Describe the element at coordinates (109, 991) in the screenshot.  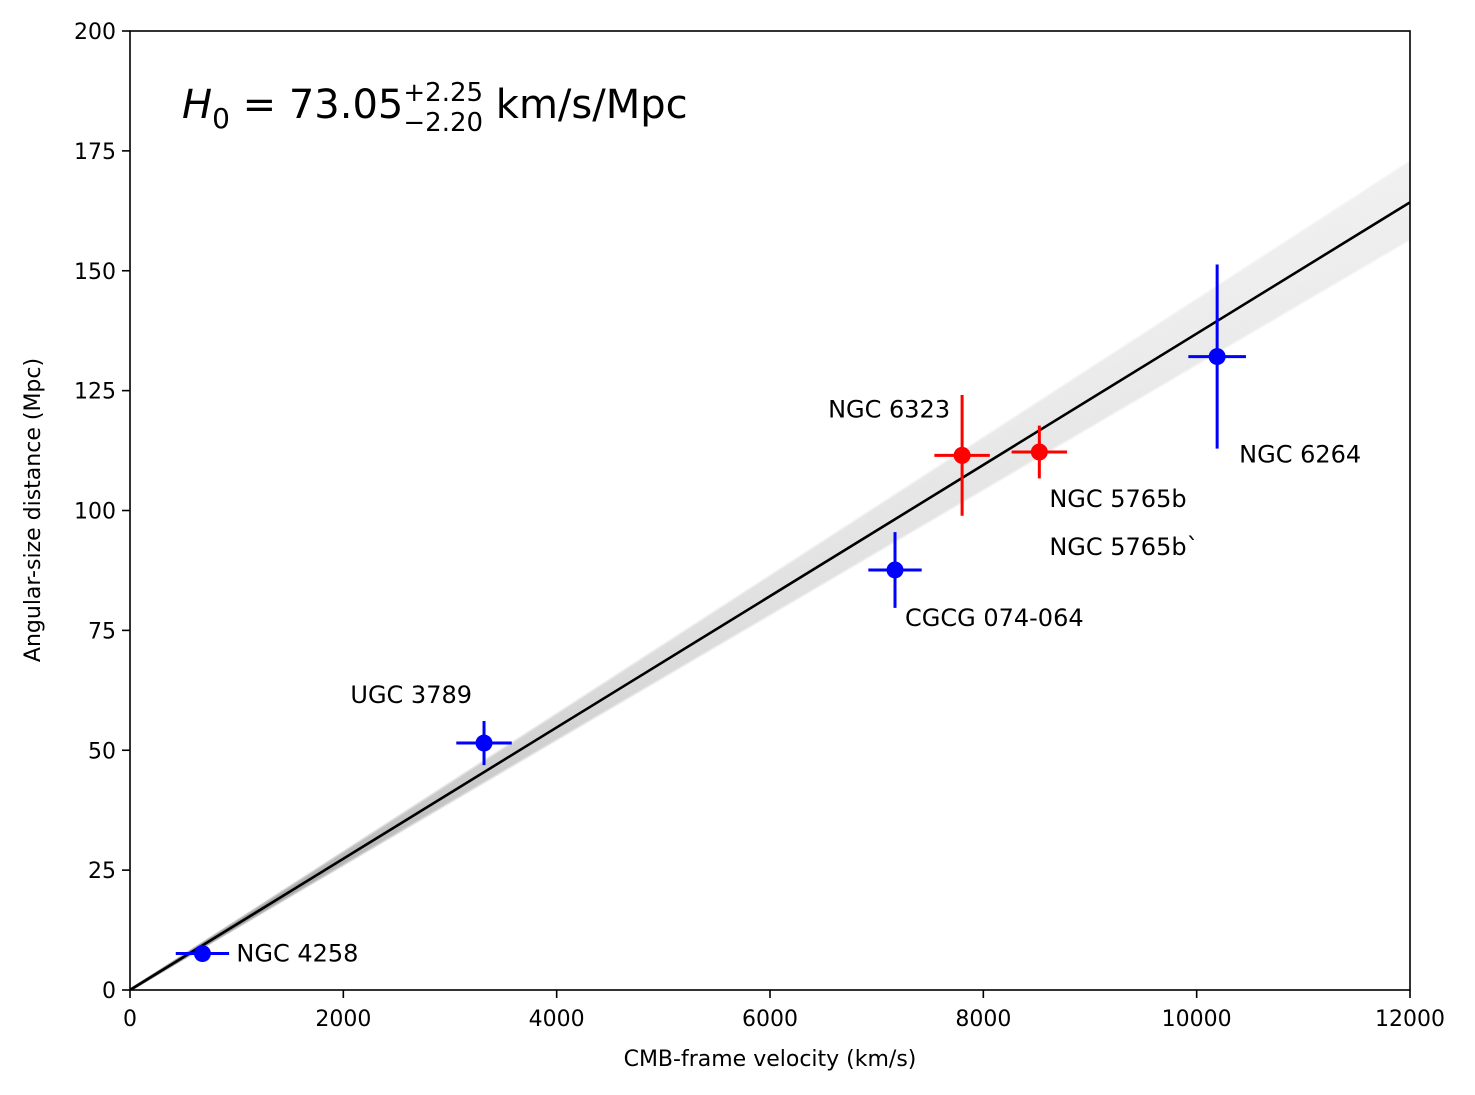
I see `y-tick-label: 0` at that location.